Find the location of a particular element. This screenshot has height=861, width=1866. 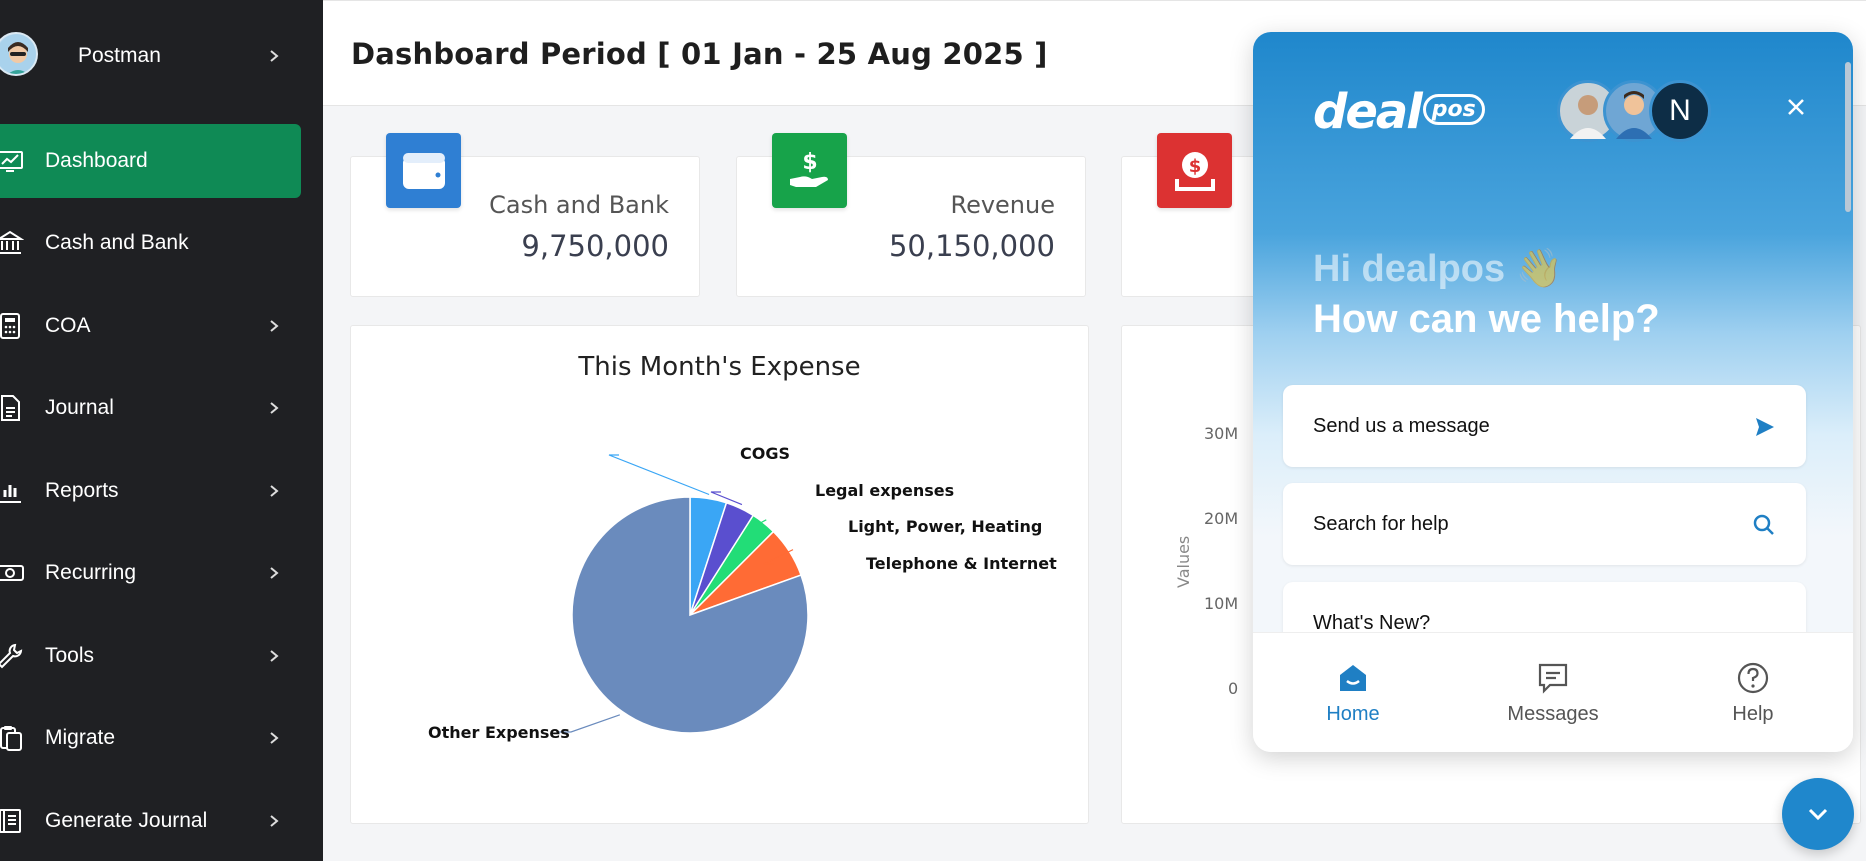

search-help-button: Search for help is located at coordinates (1544, 524).